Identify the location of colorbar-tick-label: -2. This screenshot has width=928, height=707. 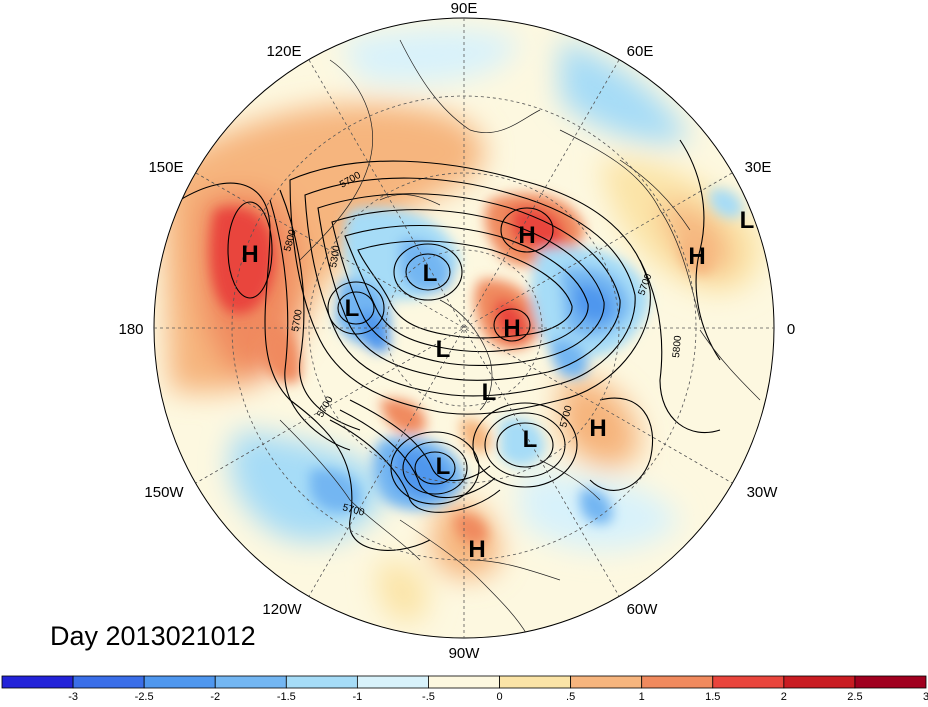
(215, 696).